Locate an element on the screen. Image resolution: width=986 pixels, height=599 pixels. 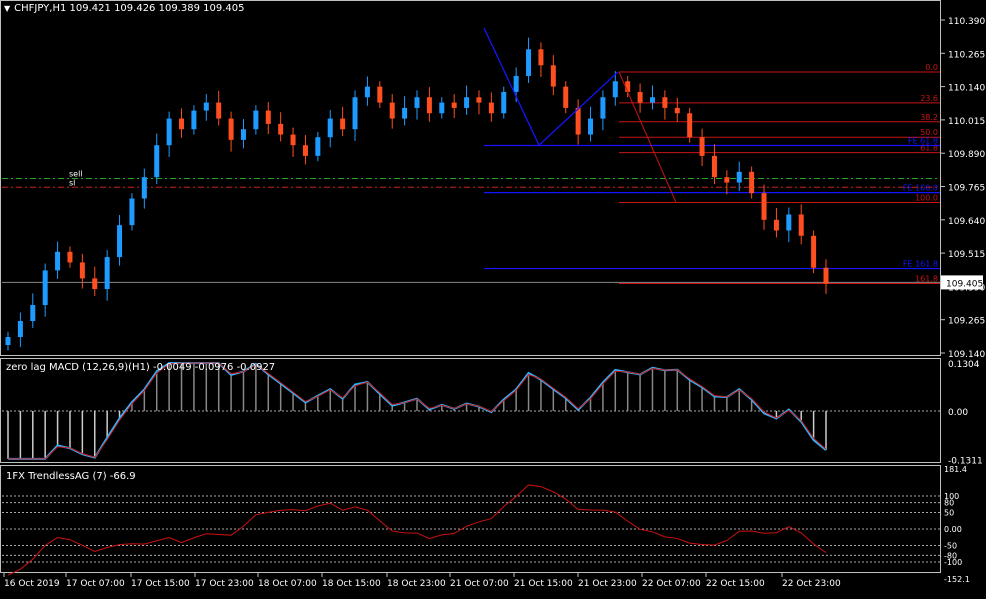
fib-level-label: 161.8 is located at coordinates (926, 278).